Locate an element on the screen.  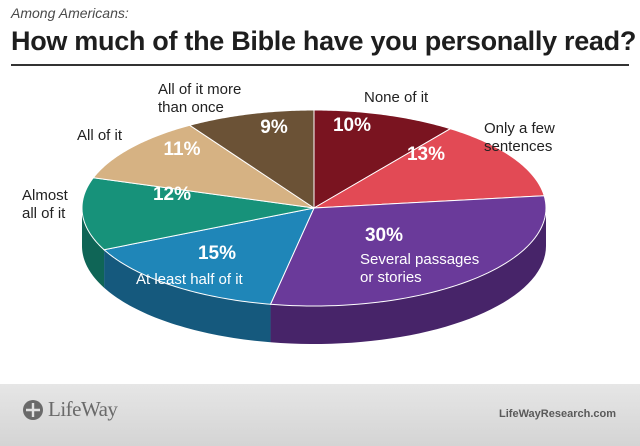
slice-label-line: all of it is located at coordinates (44, 213).